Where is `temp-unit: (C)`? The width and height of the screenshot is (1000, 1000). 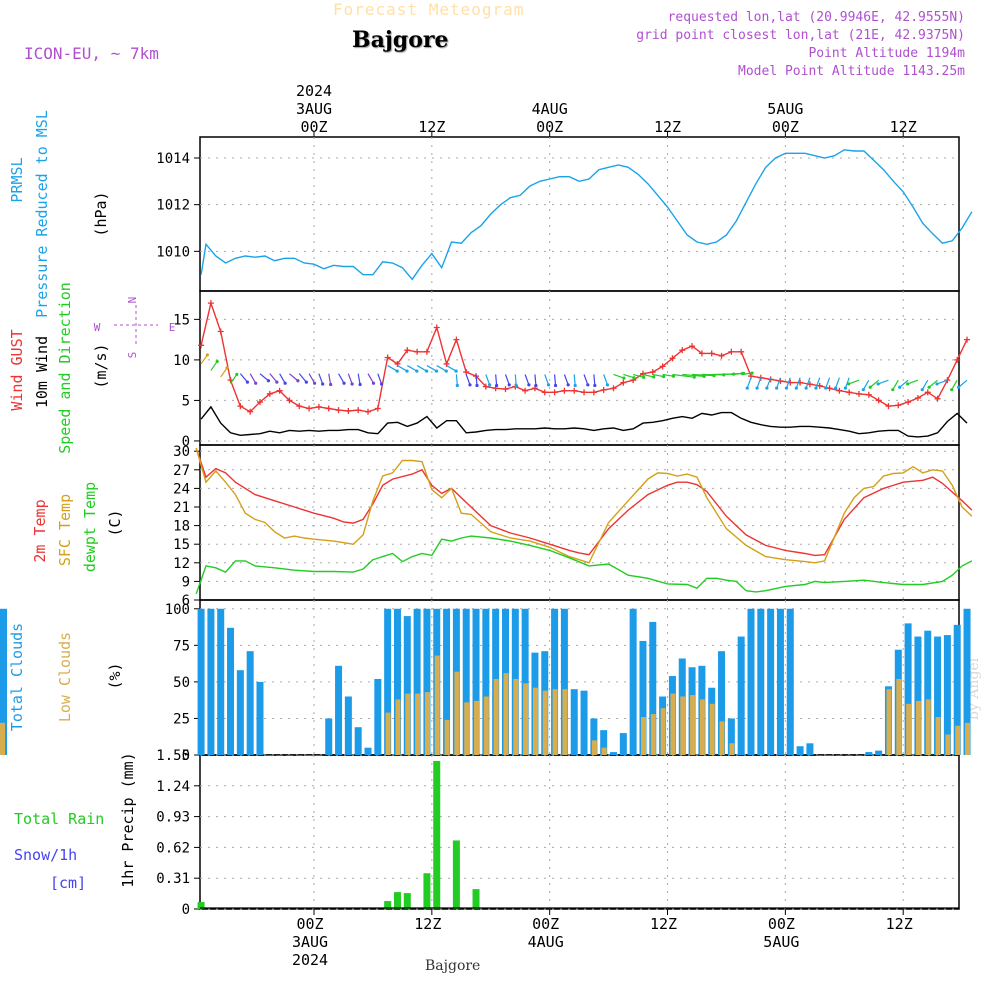
temp-unit: (C) is located at coordinates (115, 522).